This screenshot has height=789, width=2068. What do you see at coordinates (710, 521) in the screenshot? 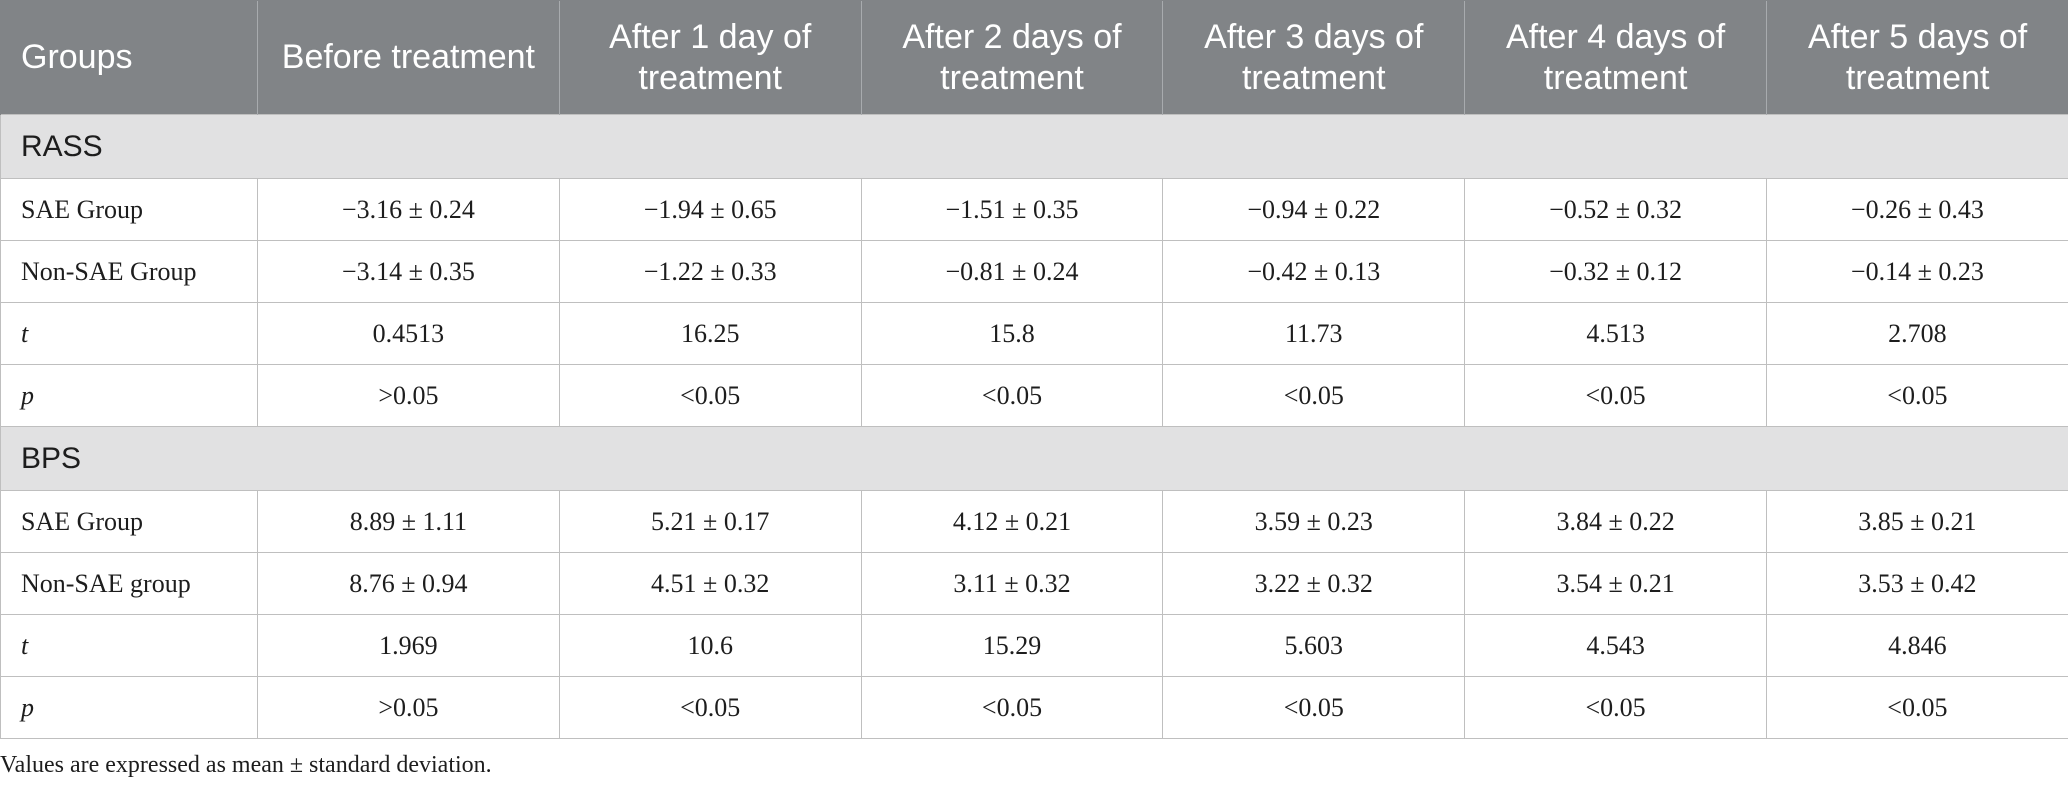
I see `table-cell: 5.21 ± 0.17` at bounding box center [710, 521].